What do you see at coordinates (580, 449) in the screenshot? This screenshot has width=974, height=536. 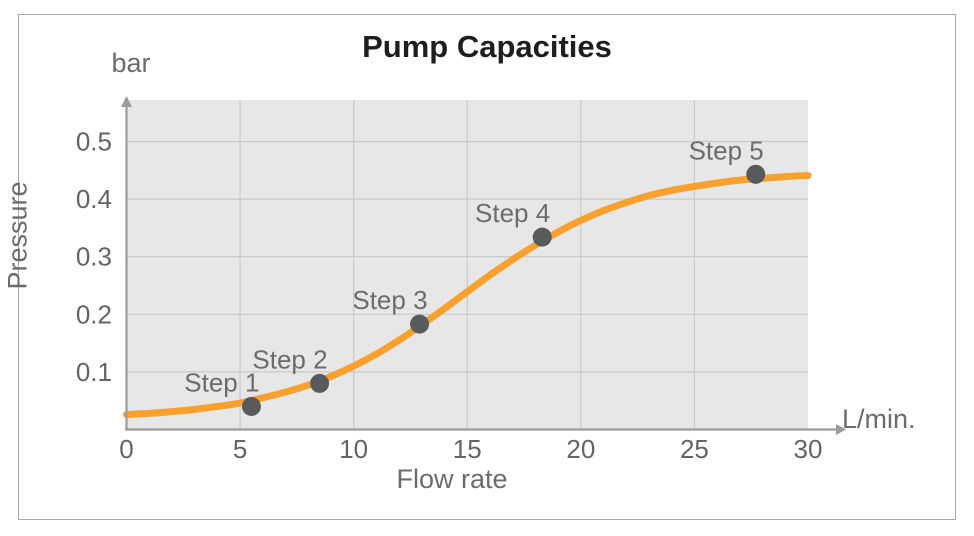 I see `x-tick-label: 20` at bounding box center [580, 449].